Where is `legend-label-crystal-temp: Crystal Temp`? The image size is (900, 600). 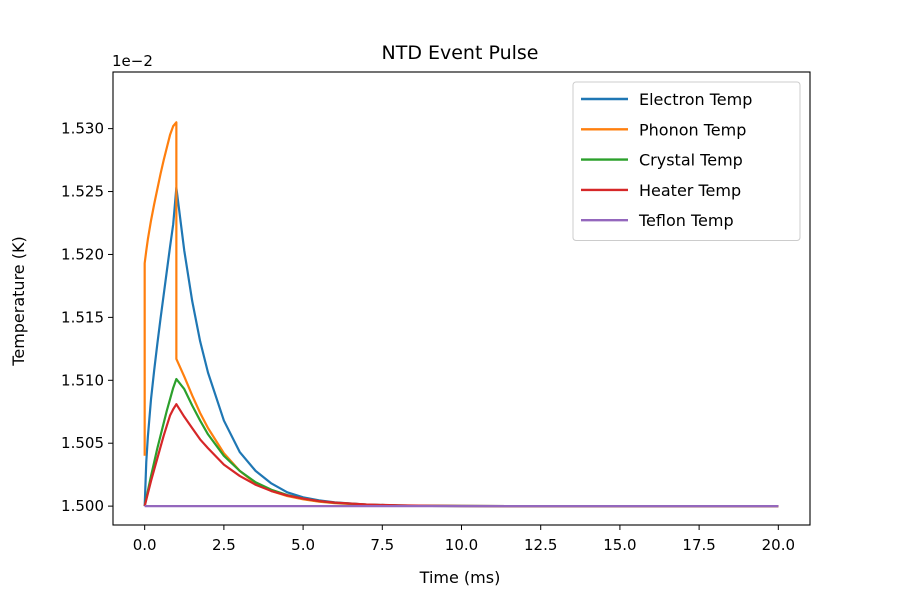 legend-label-crystal-temp: Crystal Temp is located at coordinates (691, 160).